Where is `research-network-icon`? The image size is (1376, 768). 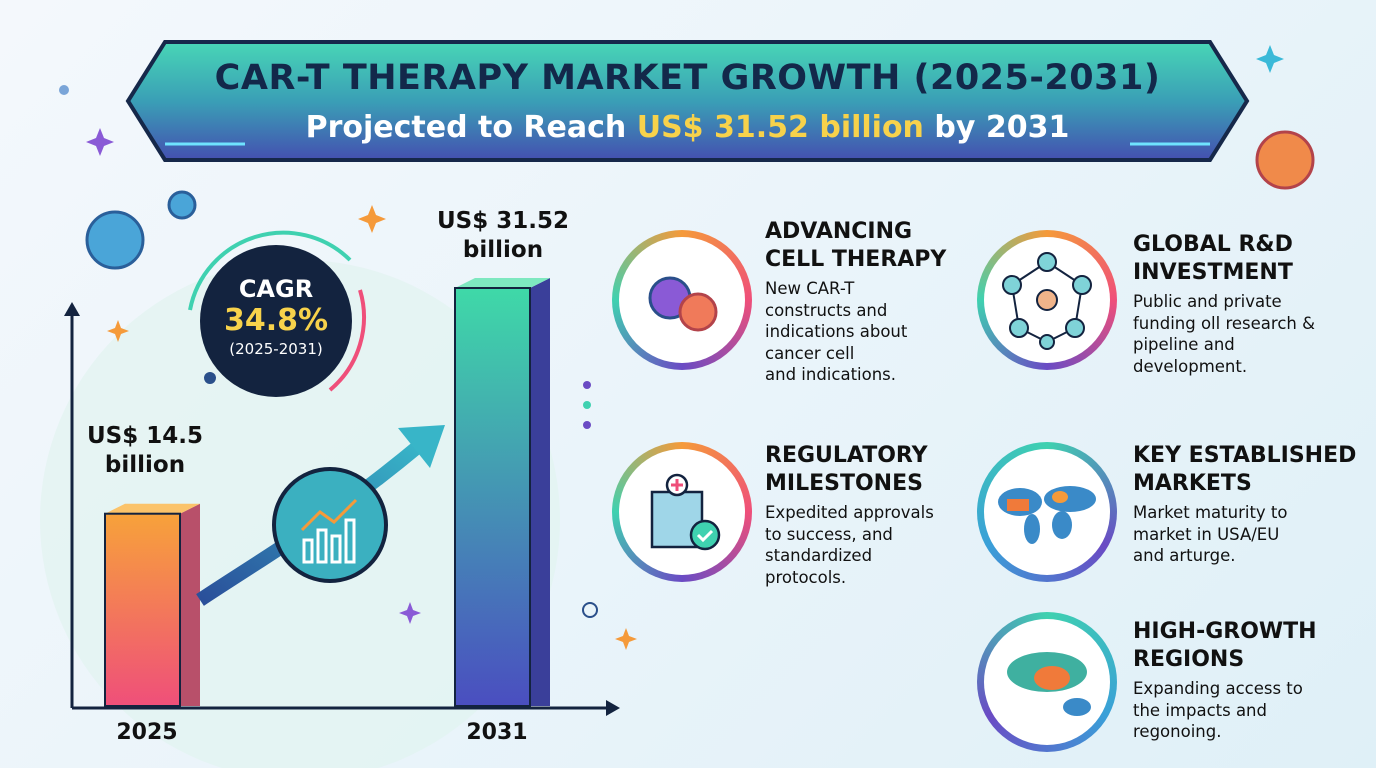
research-network-icon is located at coordinates (1047, 300).